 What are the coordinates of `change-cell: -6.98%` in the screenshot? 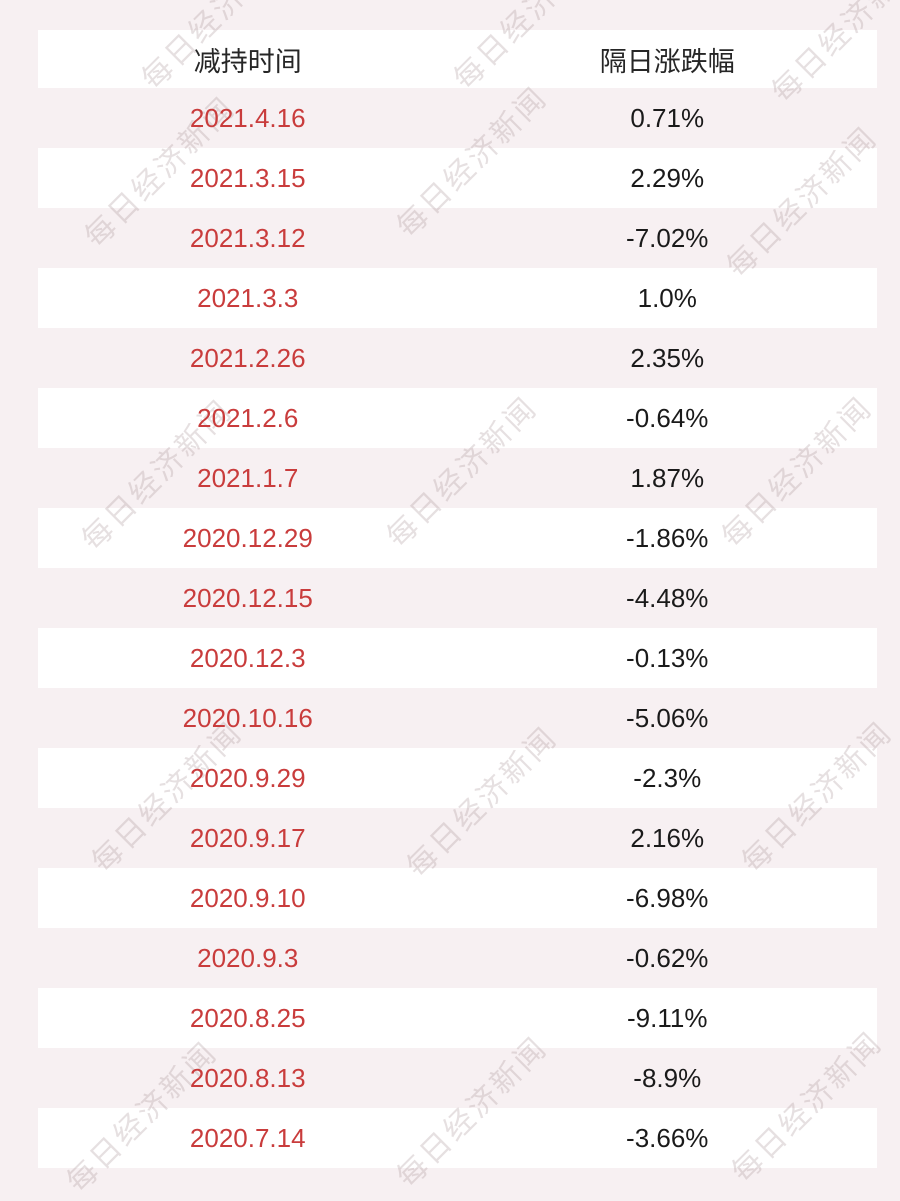 It's located at (668, 898).